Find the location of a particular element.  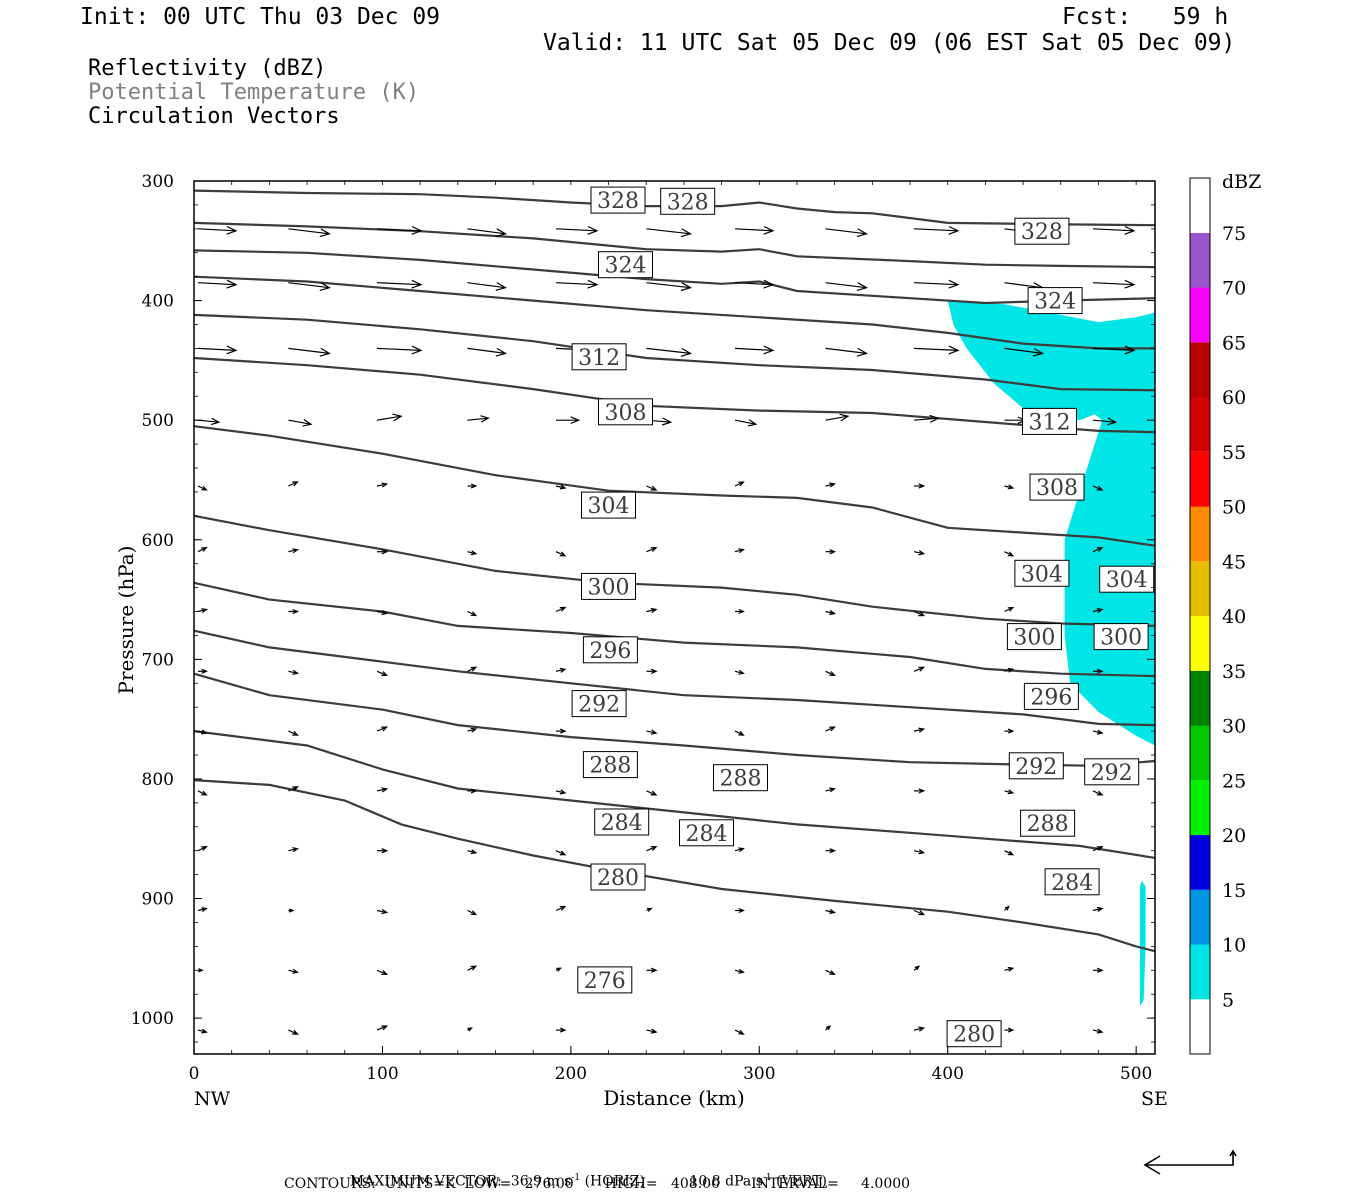

svg-text: 280 is located at coordinates (974, 1035).